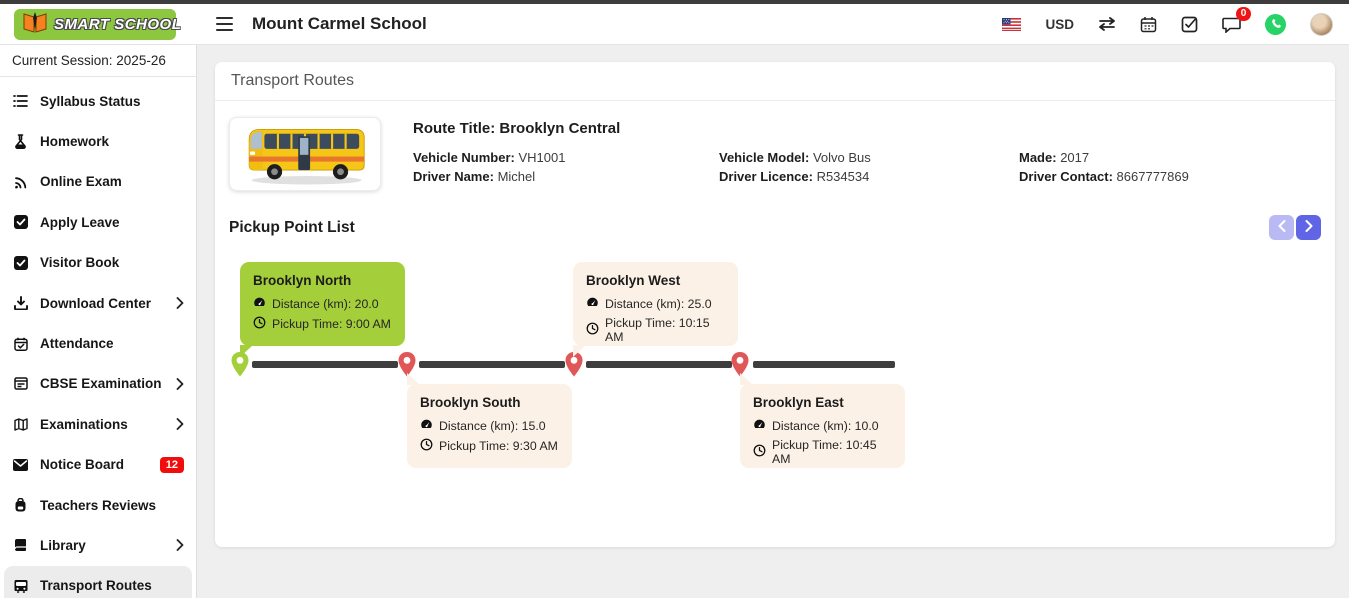 The height and width of the screenshot is (598, 1349). Describe the element at coordinates (171, 464) in the screenshot. I see `notice-board-badge: 12` at that location.